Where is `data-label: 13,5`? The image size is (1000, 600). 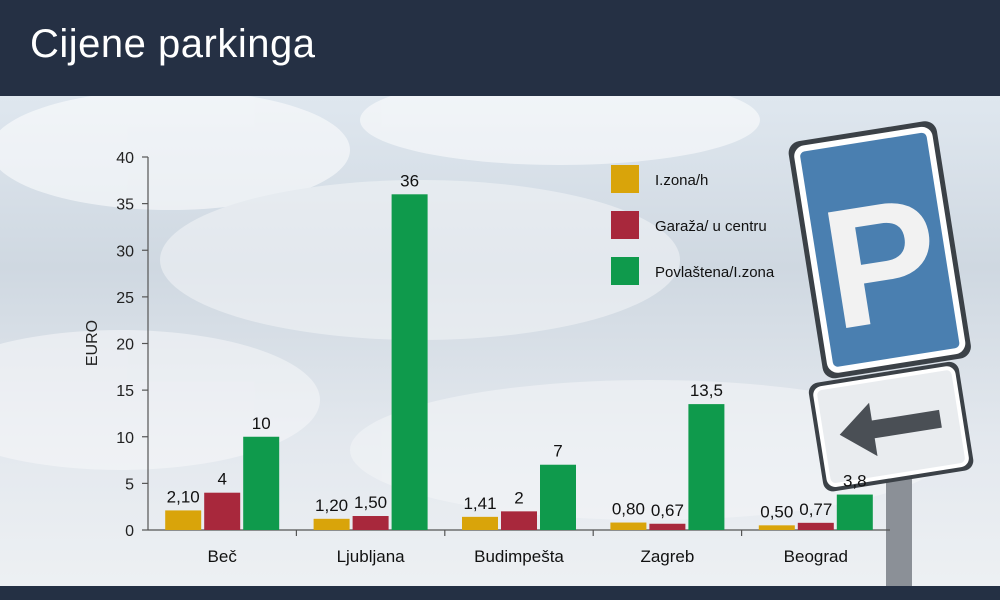
data-label: 13,5 is located at coordinates (706, 390).